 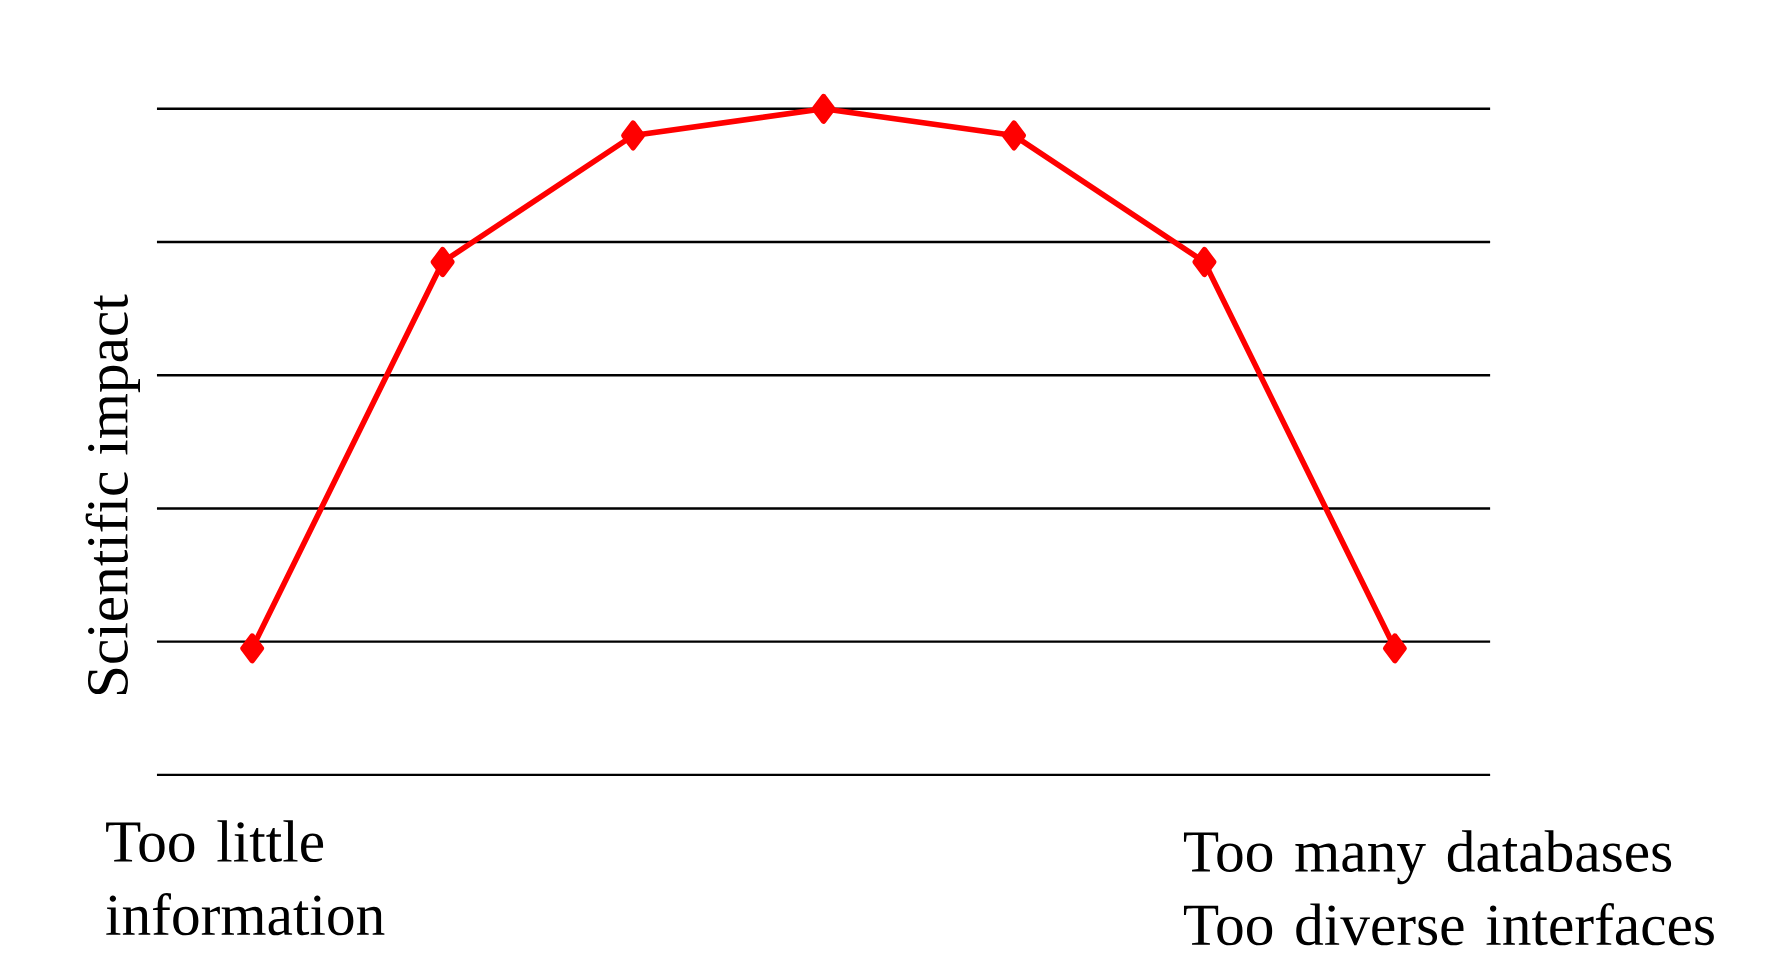 I want to click on y-axis-title: Scientific impact, so click(x=112, y=494).